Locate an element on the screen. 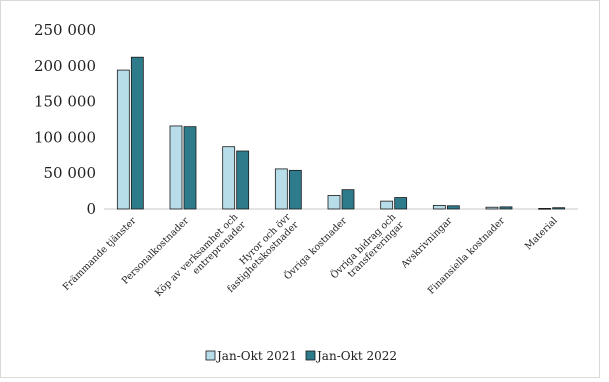 The image size is (609, 382). y-tick-label: 150 000 is located at coordinates (65, 102).